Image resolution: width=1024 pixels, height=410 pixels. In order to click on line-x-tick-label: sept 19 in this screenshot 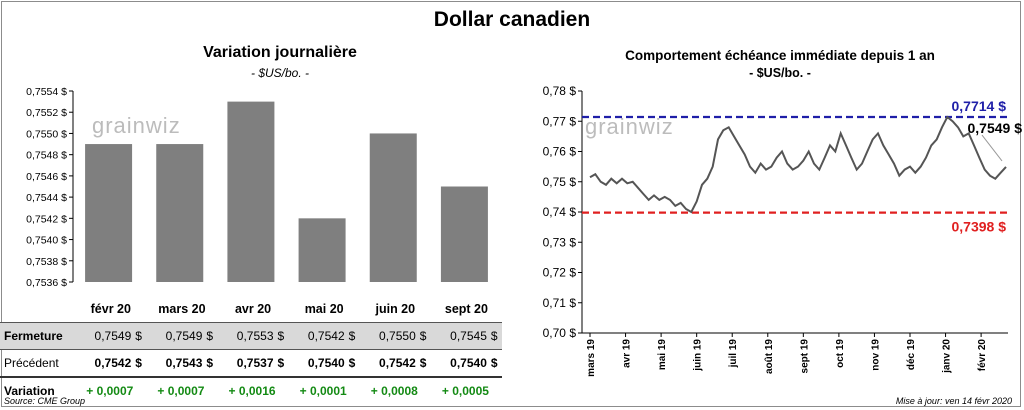, I will do `click(804, 356)`.